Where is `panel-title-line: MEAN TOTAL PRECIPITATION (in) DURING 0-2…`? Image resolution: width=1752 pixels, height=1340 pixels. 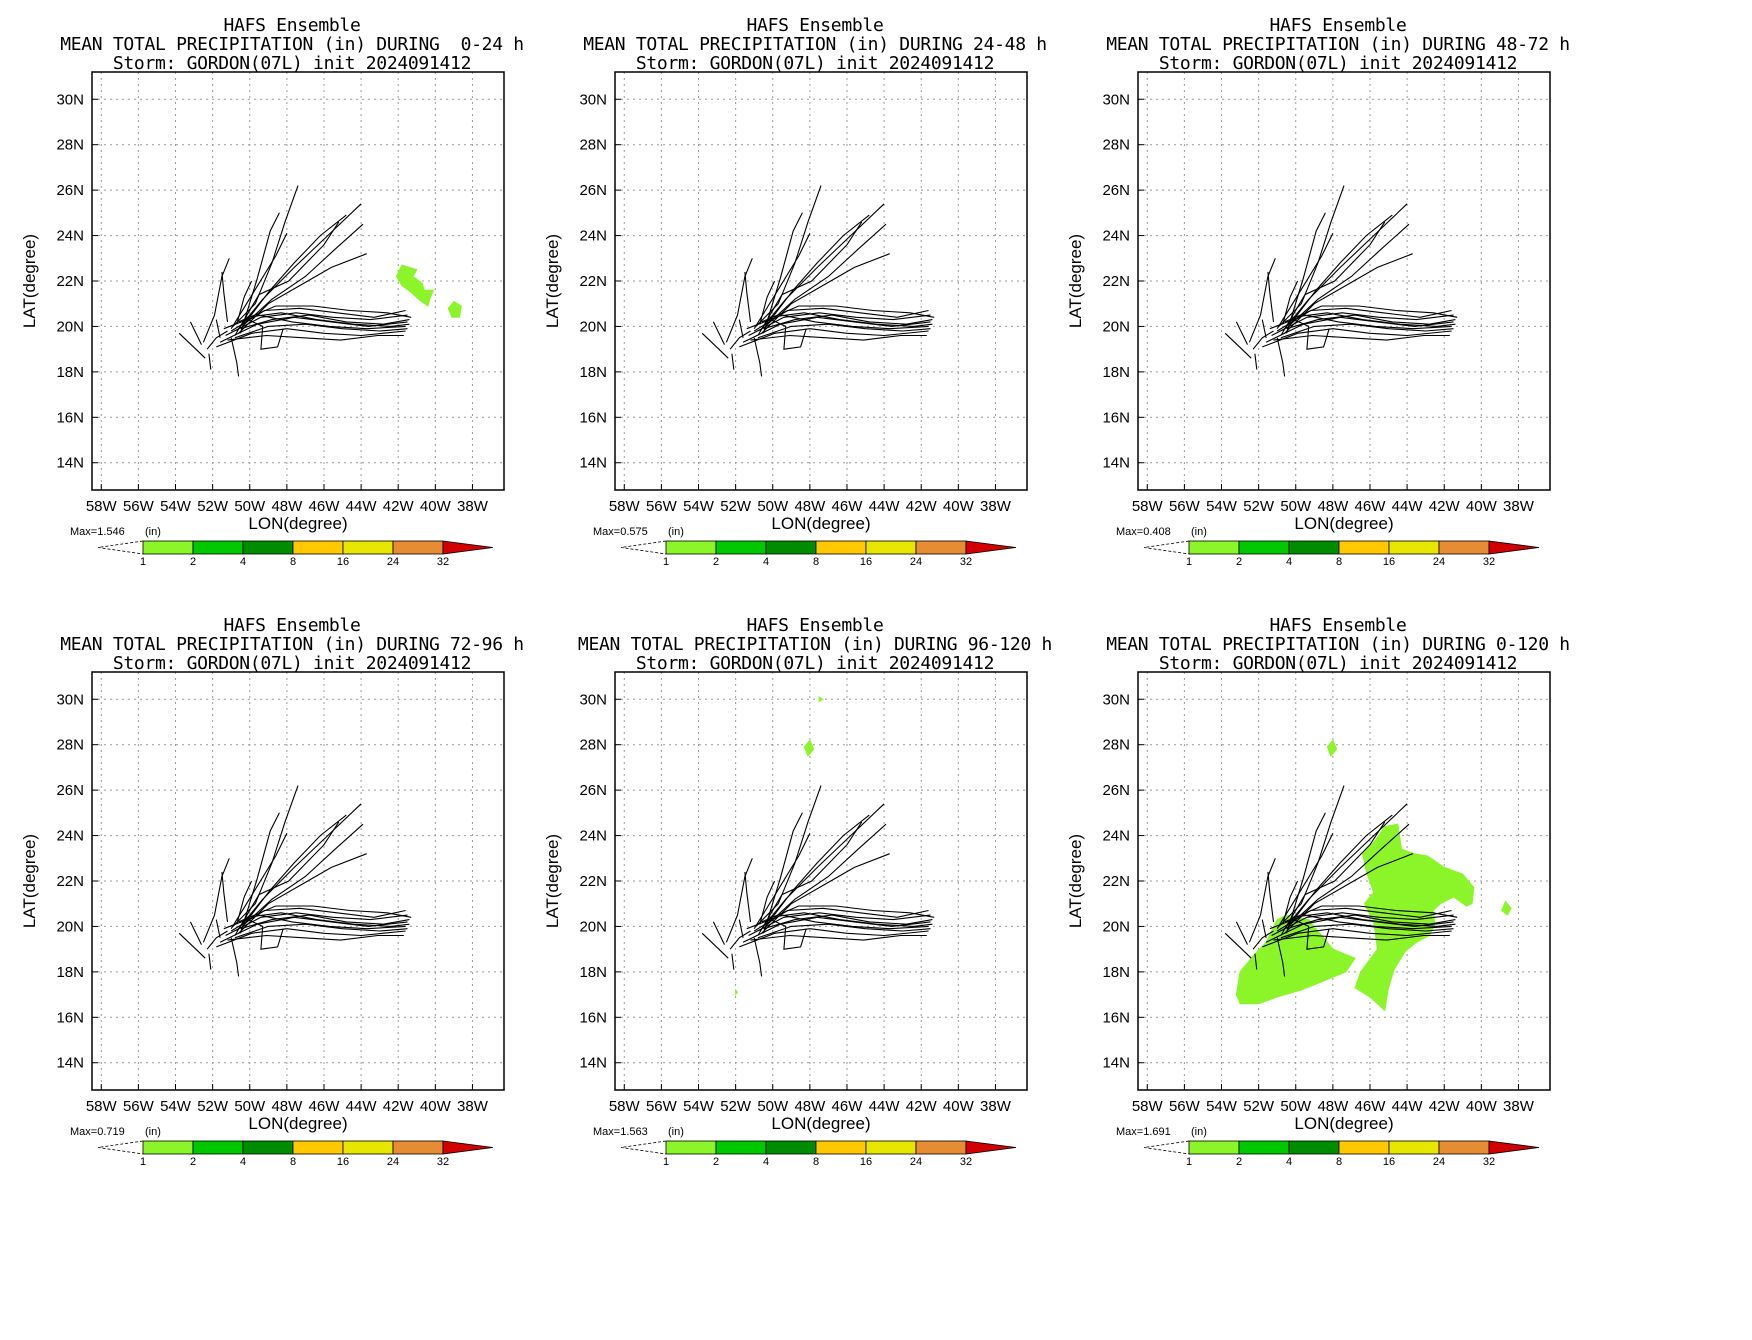 panel-title-line: MEAN TOTAL PRECIPITATION (in) DURING 0-2… is located at coordinates (292, 44).